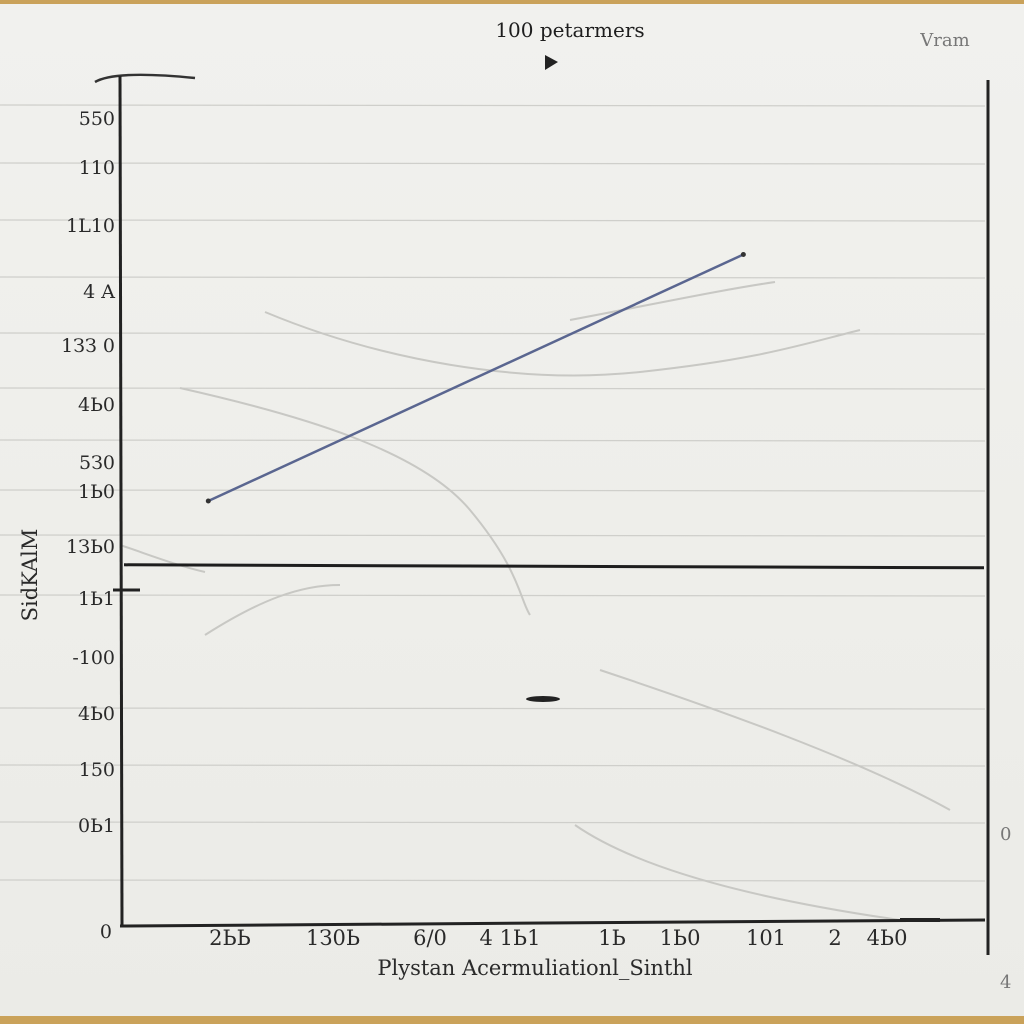 The image size is (1024, 1024). Describe the element at coordinates (121, 501) in the screenshot. I see `y-axis` at that location.